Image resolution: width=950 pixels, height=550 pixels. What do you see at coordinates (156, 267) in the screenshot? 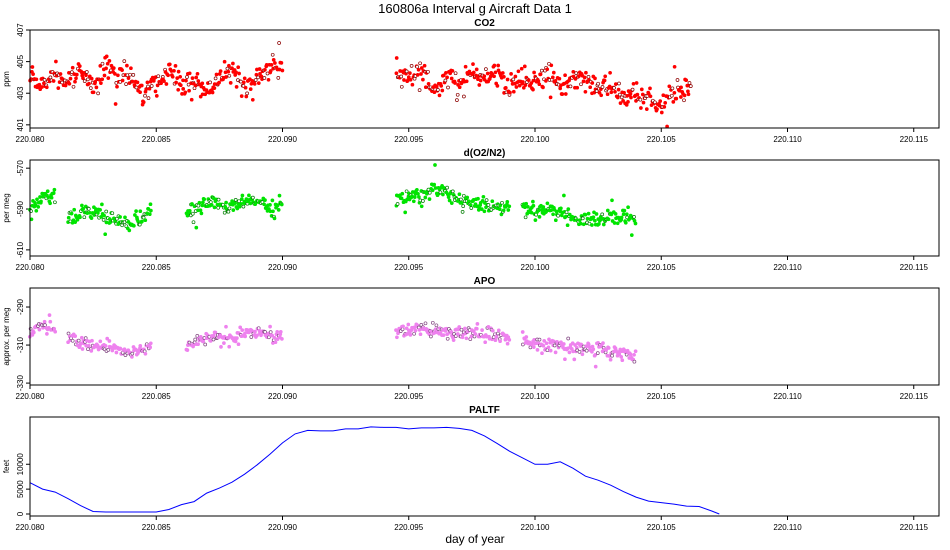
I see `x-tick-label-o2n2-1: 220.085` at bounding box center [156, 267].